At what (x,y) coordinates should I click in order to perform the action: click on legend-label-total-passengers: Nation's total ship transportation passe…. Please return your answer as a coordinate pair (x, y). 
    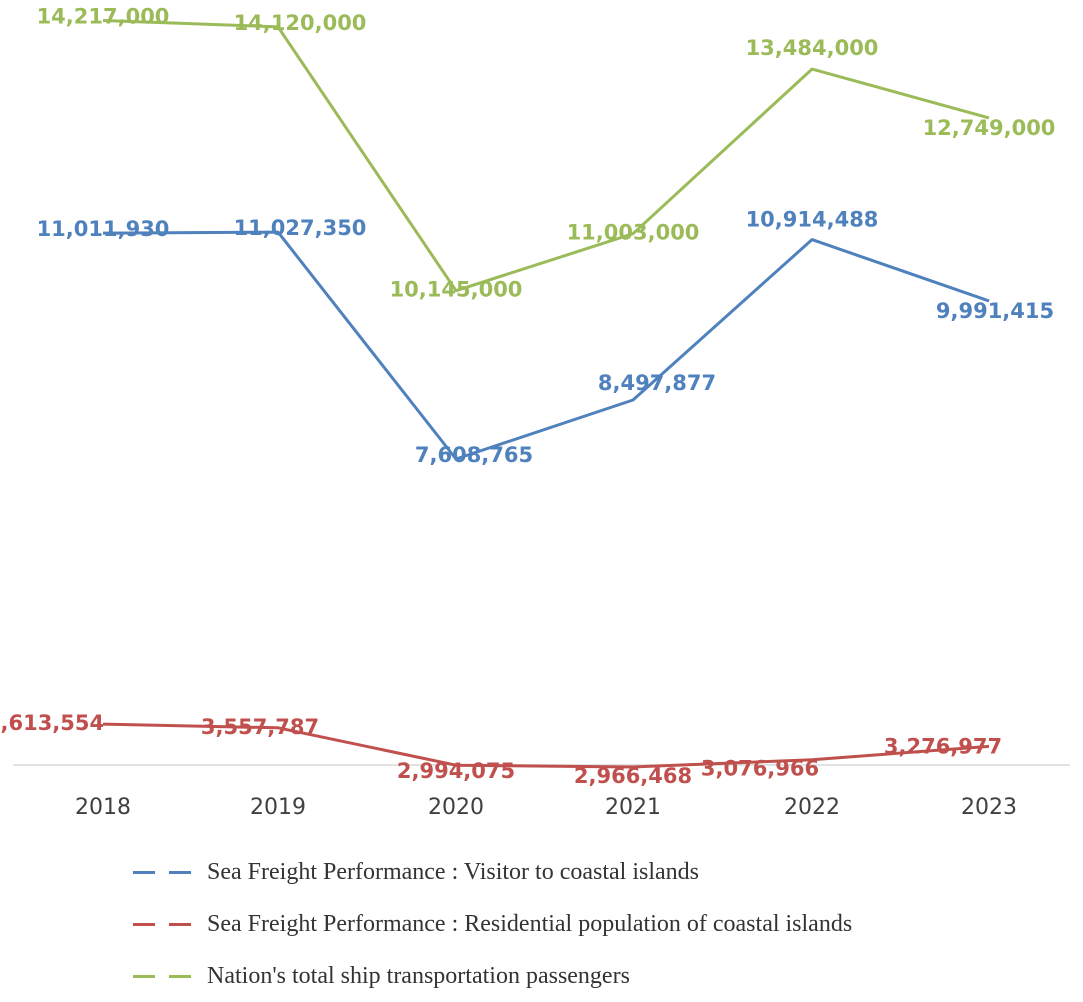
    Looking at the image, I should click on (418, 975).